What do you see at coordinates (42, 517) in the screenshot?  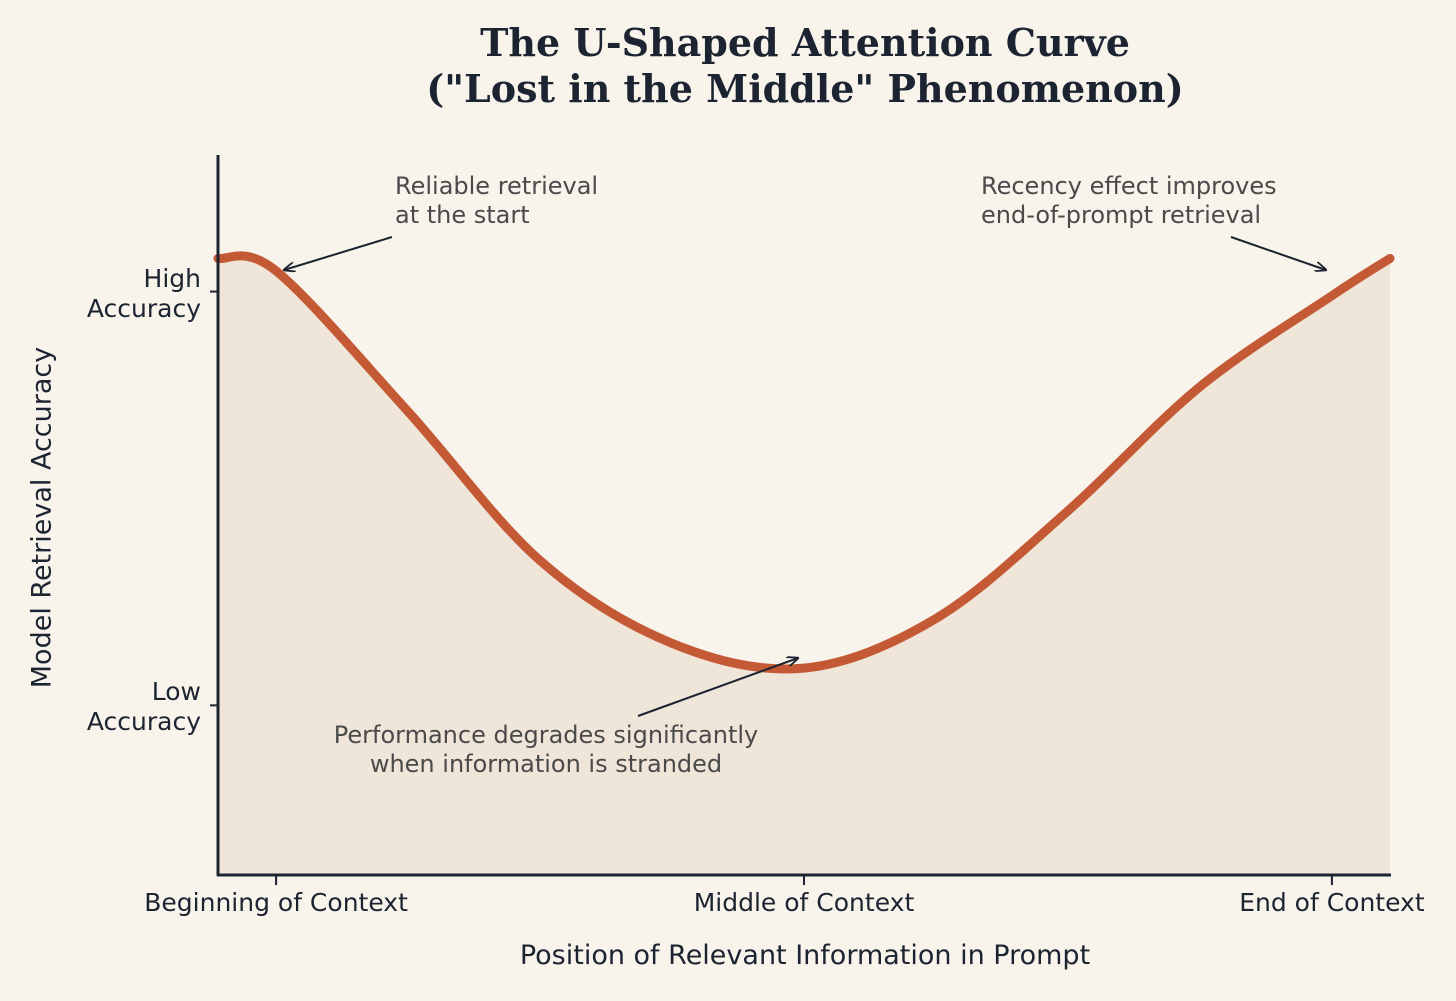 I see `y-axis-label: Model Retrieval Accuracy` at bounding box center [42, 517].